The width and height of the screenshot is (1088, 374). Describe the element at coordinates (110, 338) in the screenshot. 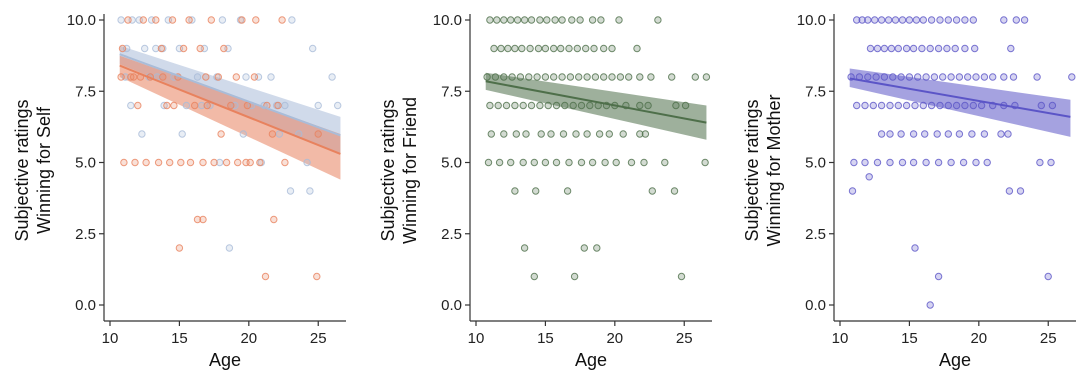

I see `x-tick-label: 10` at that location.